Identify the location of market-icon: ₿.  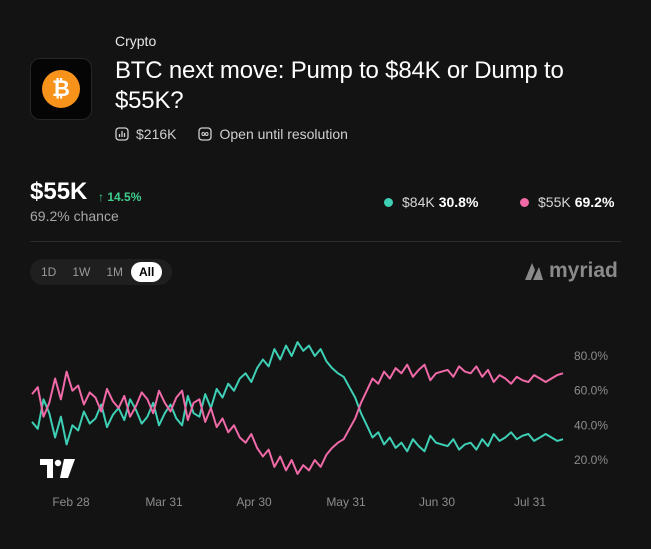
(61, 89).